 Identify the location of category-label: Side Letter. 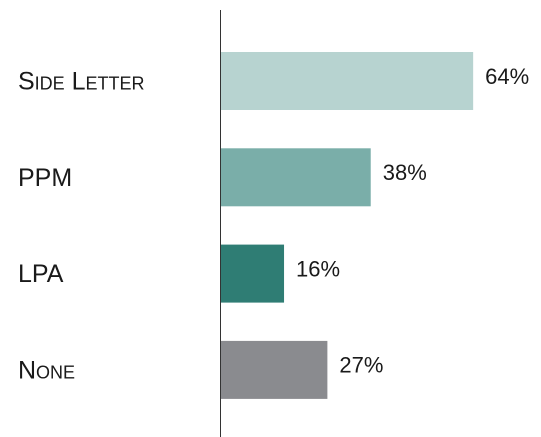
(81, 82).